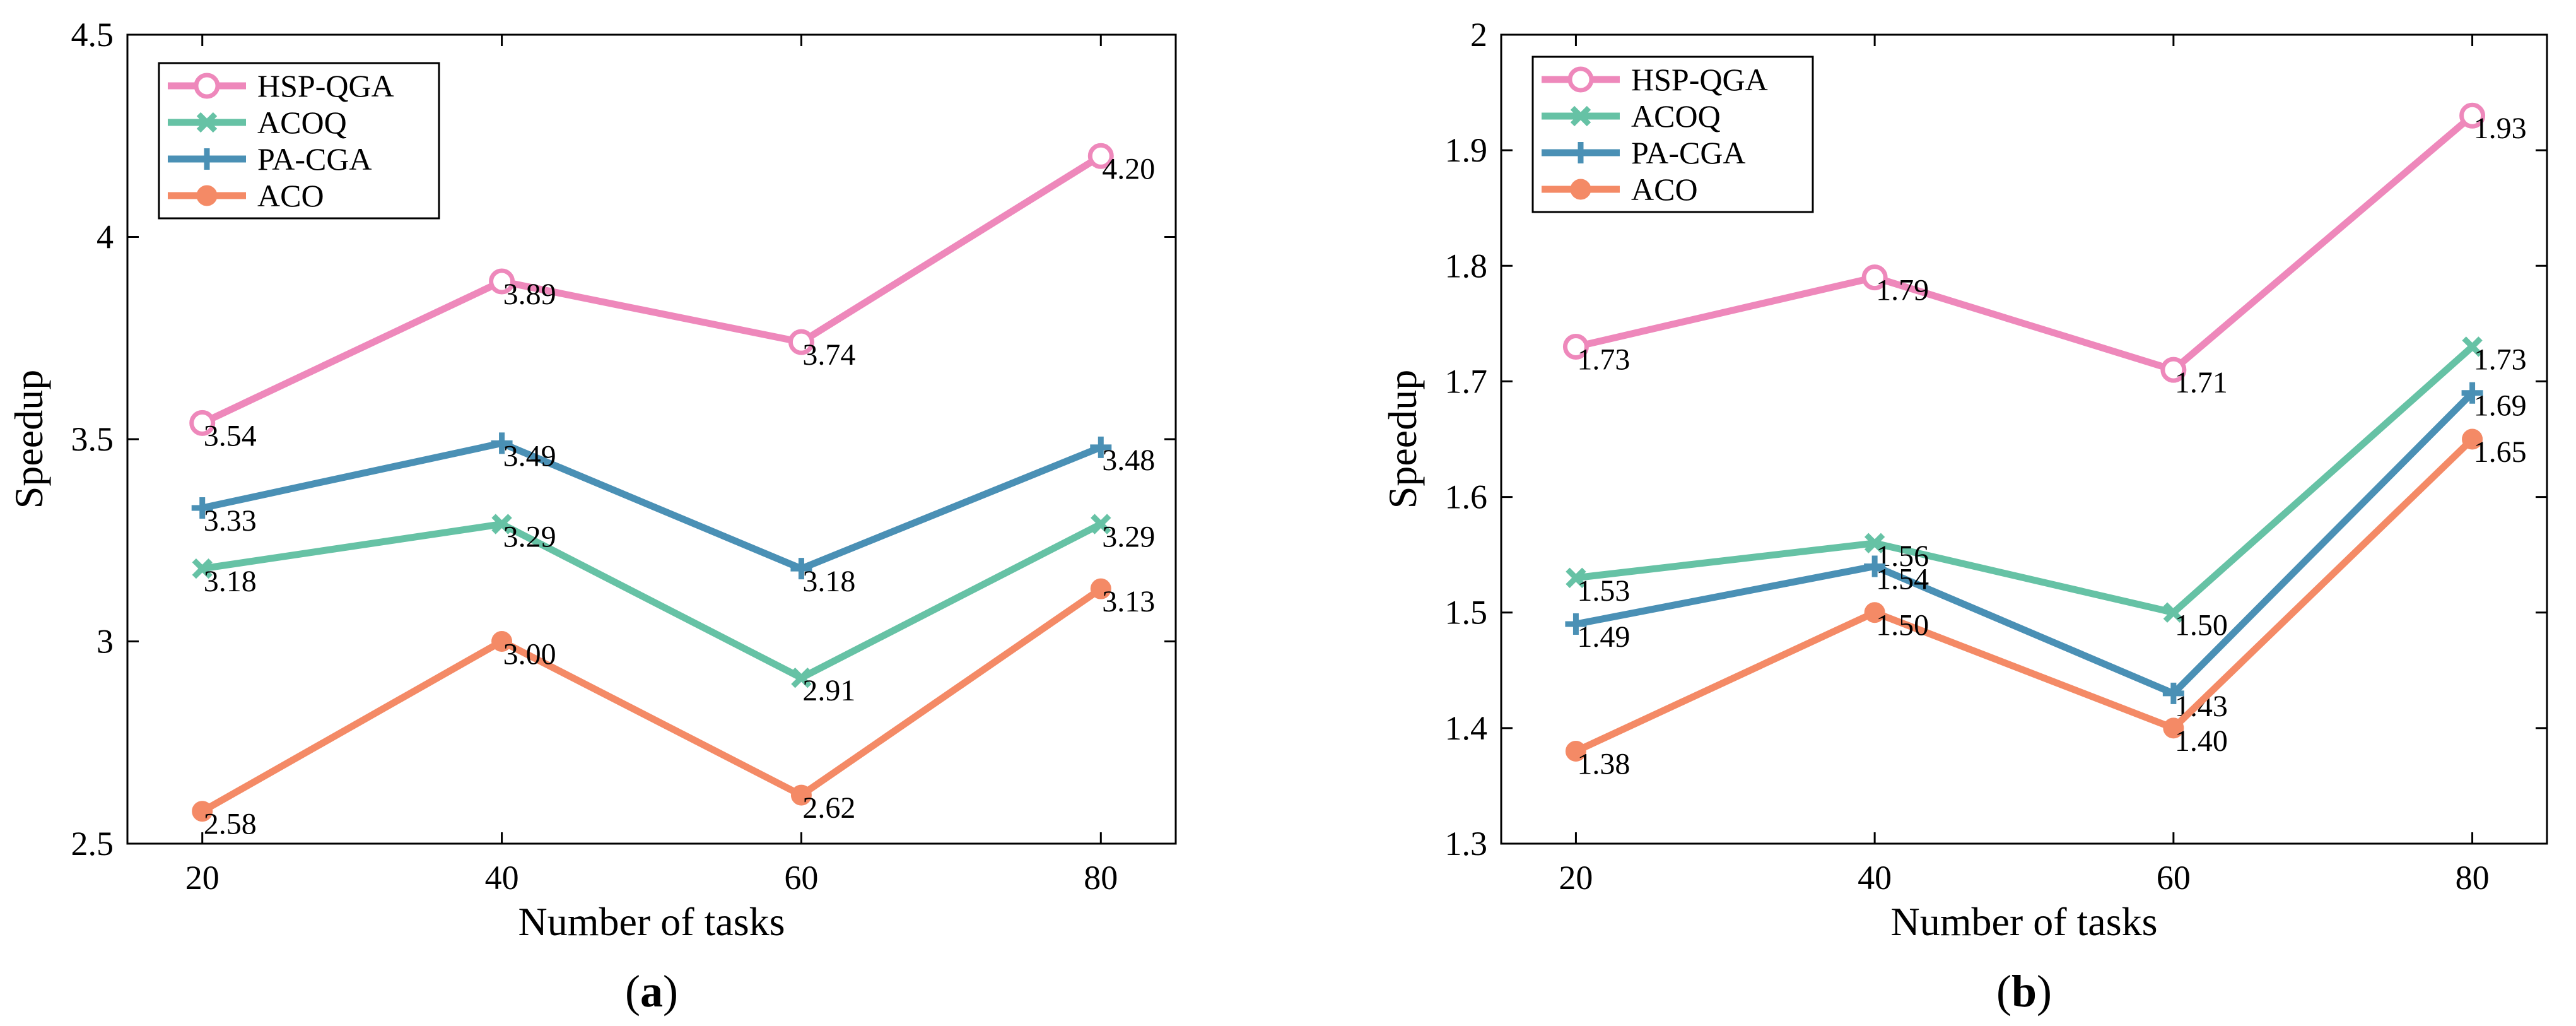 The width and height of the screenshot is (2576, 1026). I want to click on legend-label: HSP-QGA, so click(1699, 79).